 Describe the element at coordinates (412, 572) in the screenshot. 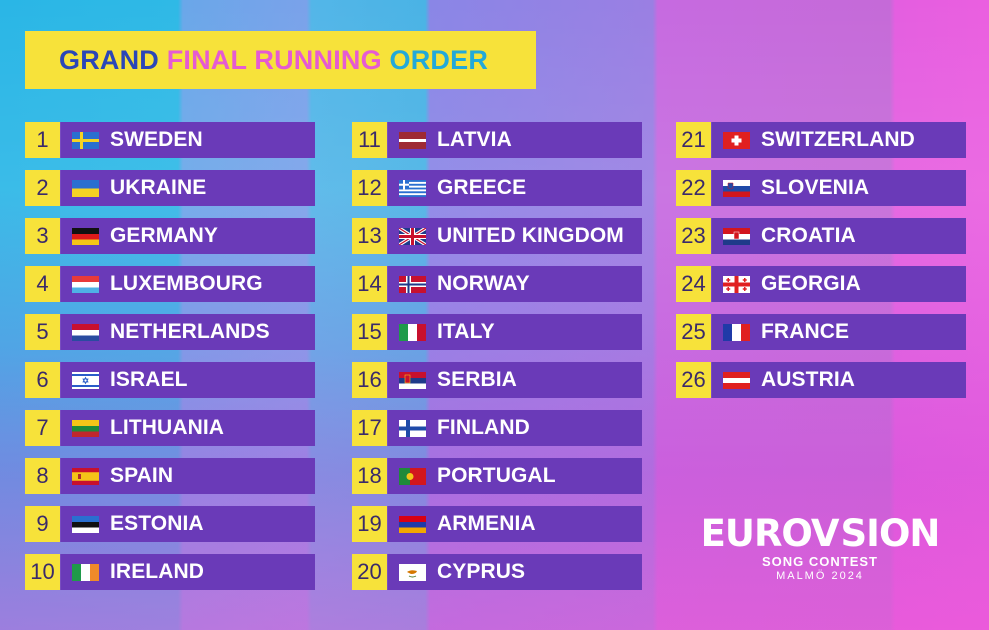

I see `flag-cy-icon` at that location.